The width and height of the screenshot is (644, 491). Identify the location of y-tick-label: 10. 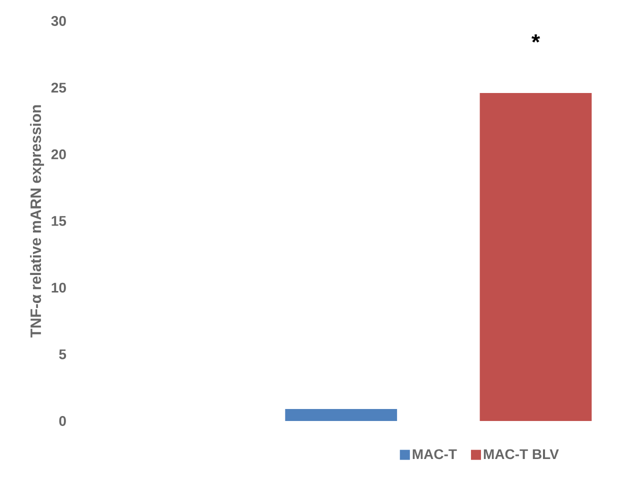
(59, 287).